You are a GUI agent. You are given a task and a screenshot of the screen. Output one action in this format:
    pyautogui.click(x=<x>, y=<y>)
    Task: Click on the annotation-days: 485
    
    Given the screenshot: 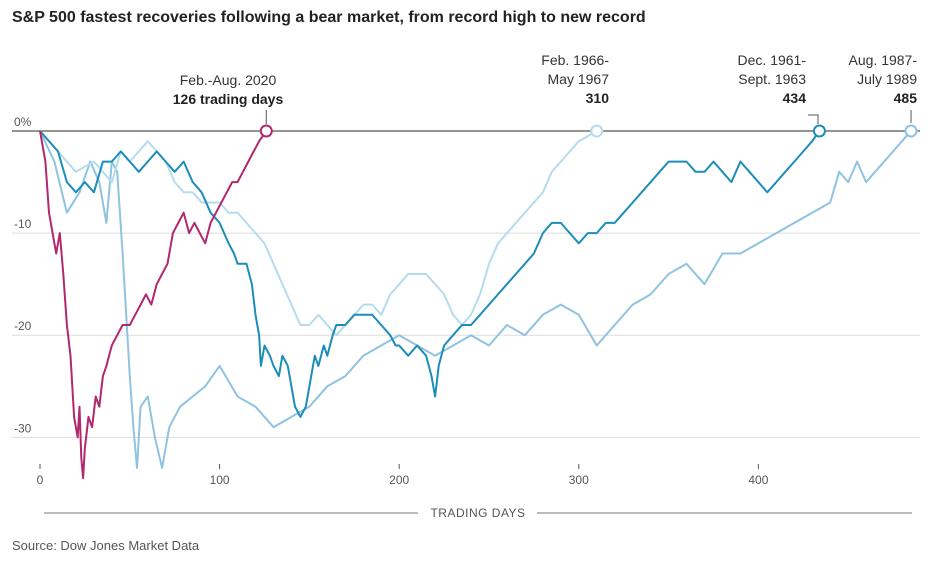 What is the action you would take?
    pyautogui.click(x=906, y=98)
    